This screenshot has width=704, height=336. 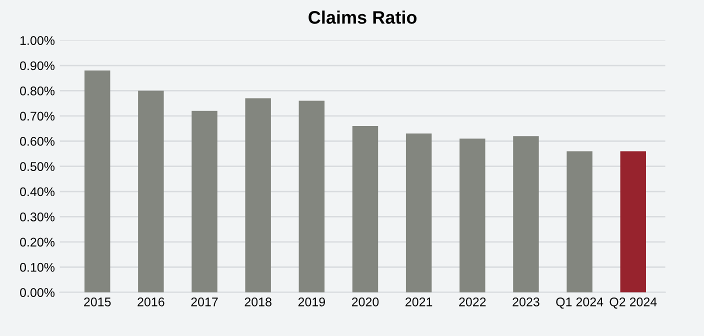 What do you see at coordinates (151, 302) in the screenshot?
I see `x-tick-label: 2016` at bounding box center [151, 302].